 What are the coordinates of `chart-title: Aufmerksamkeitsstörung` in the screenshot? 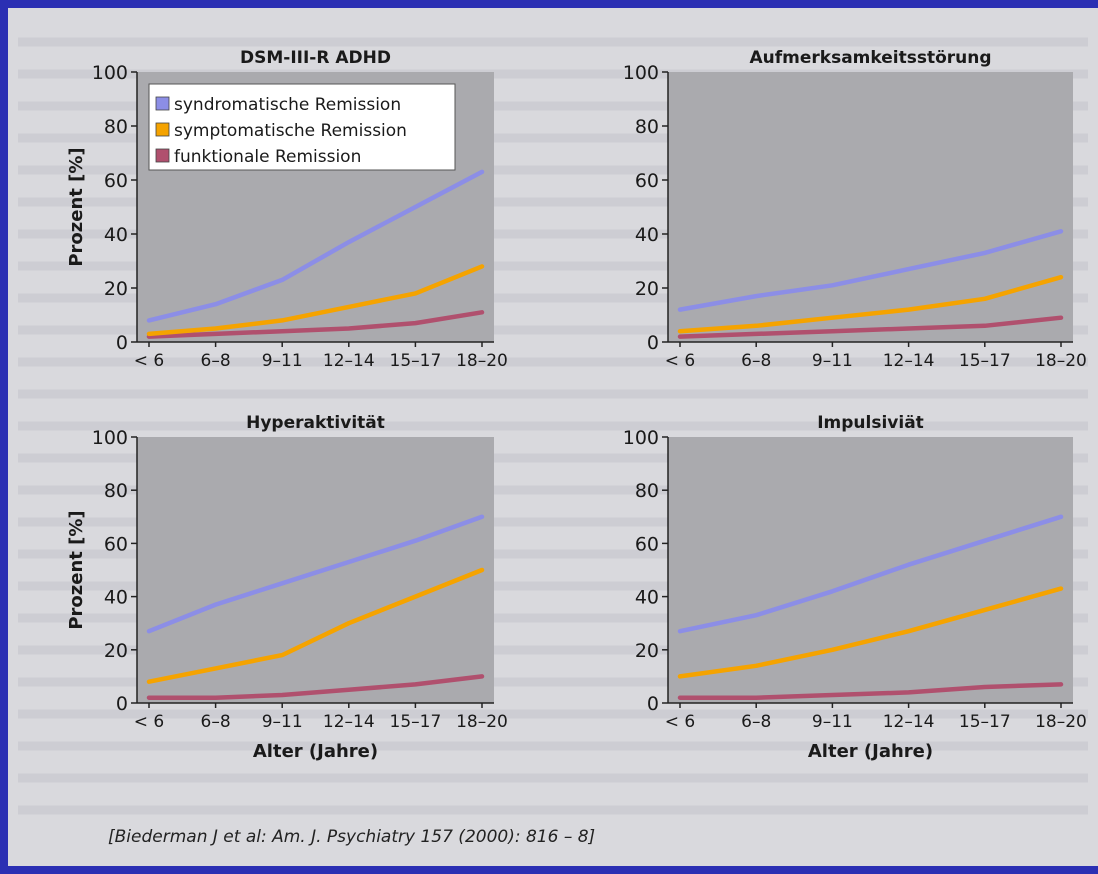 It's located at (870, 58).